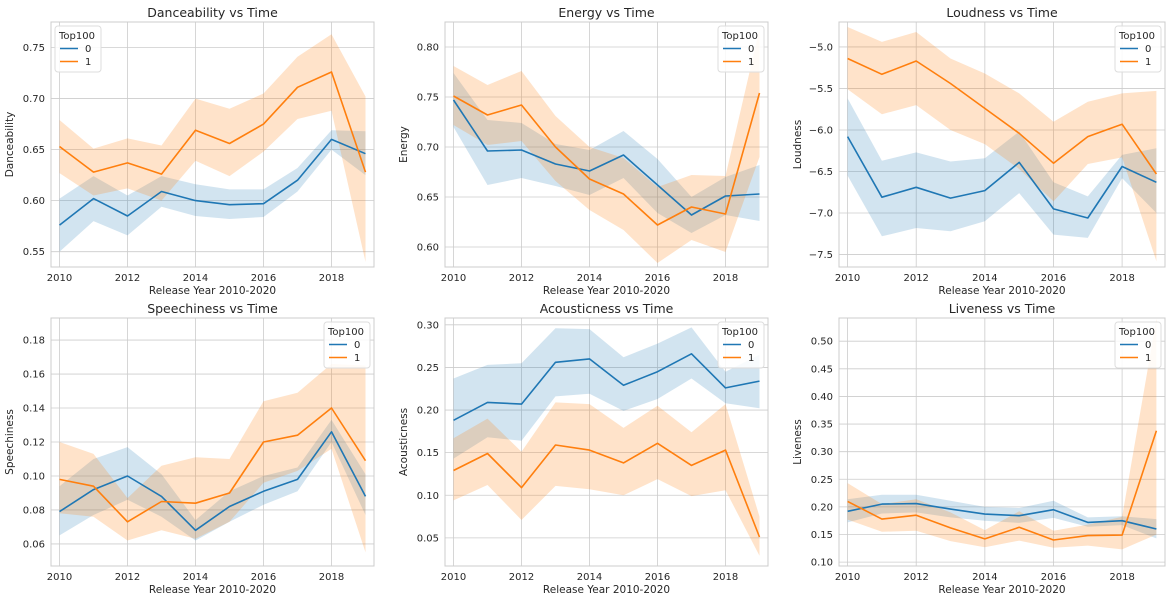 Image resolution: width=1173 pixels, height=604 pixels. What do you see at coordinates (34, 375) in the screenshot?
I see `y-tick-label: 0.16` at bounding box center [34, 375].